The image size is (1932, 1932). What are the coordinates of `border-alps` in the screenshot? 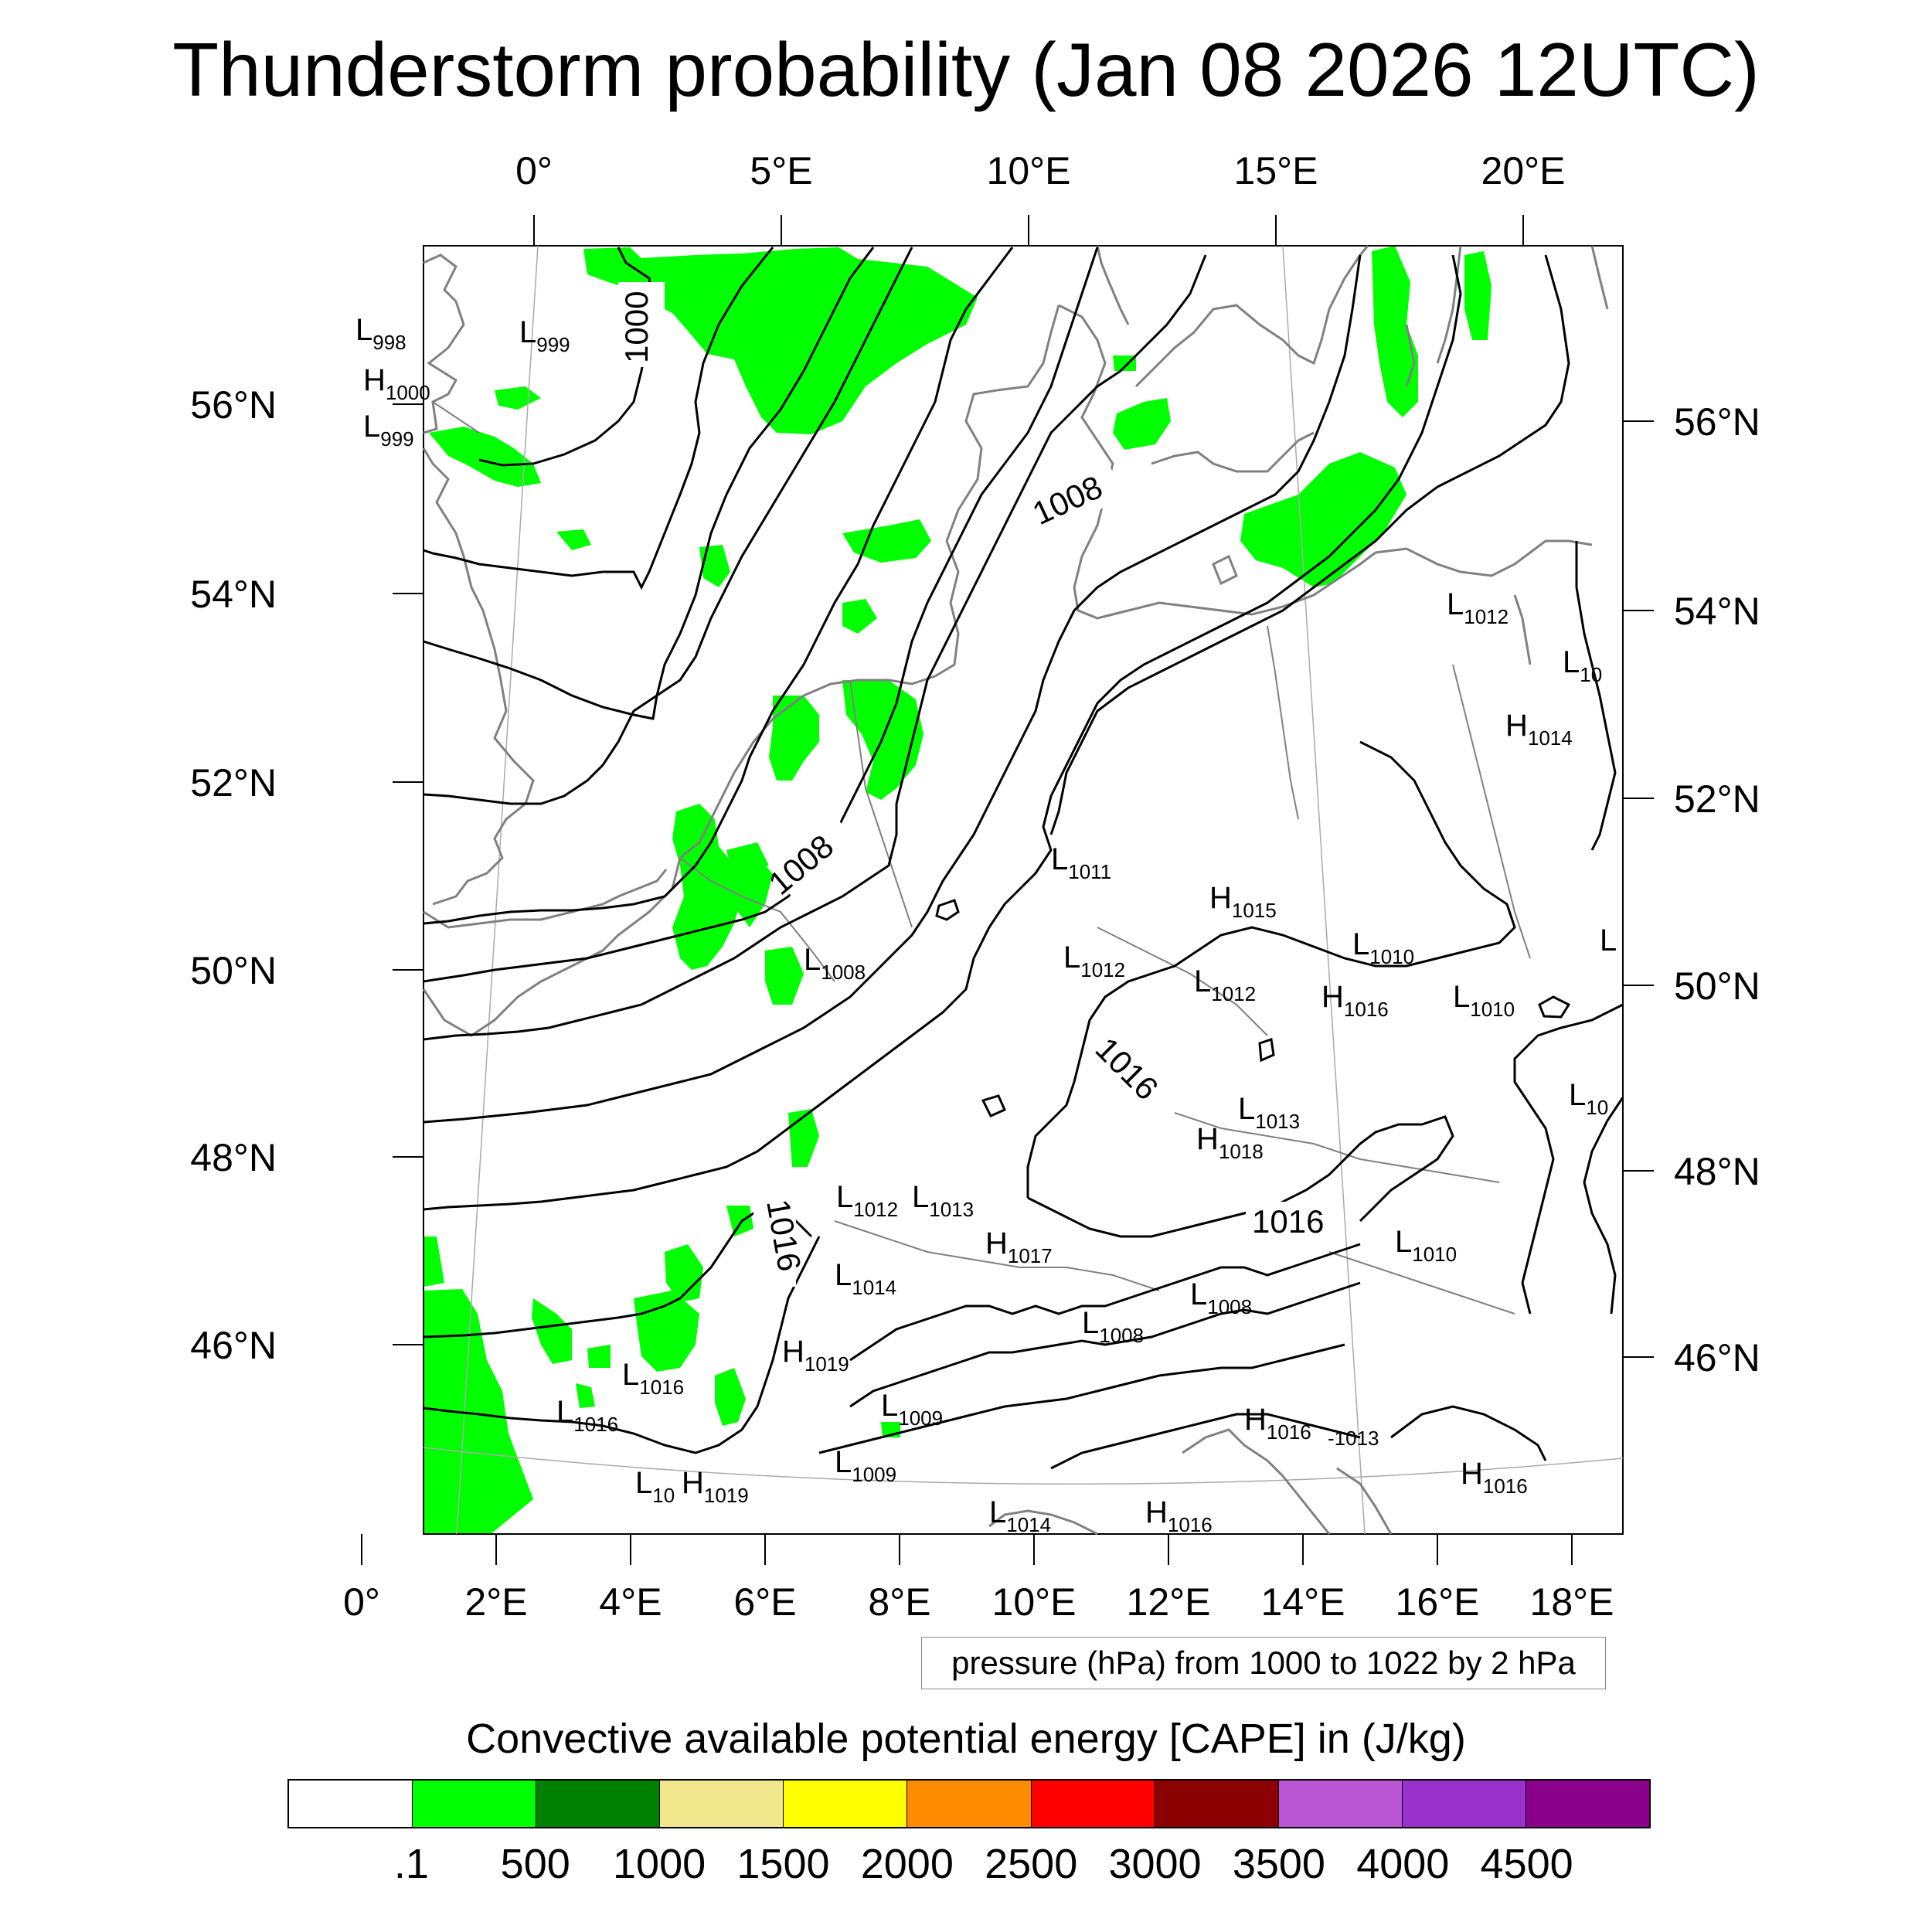 It's located at (997, 1255).